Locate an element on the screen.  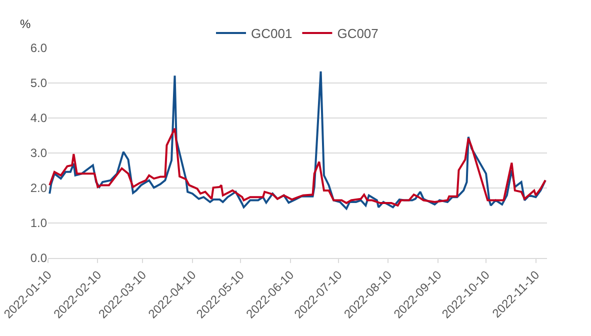
y-tick-label: 1.0 is located at coordinates (39, 223).